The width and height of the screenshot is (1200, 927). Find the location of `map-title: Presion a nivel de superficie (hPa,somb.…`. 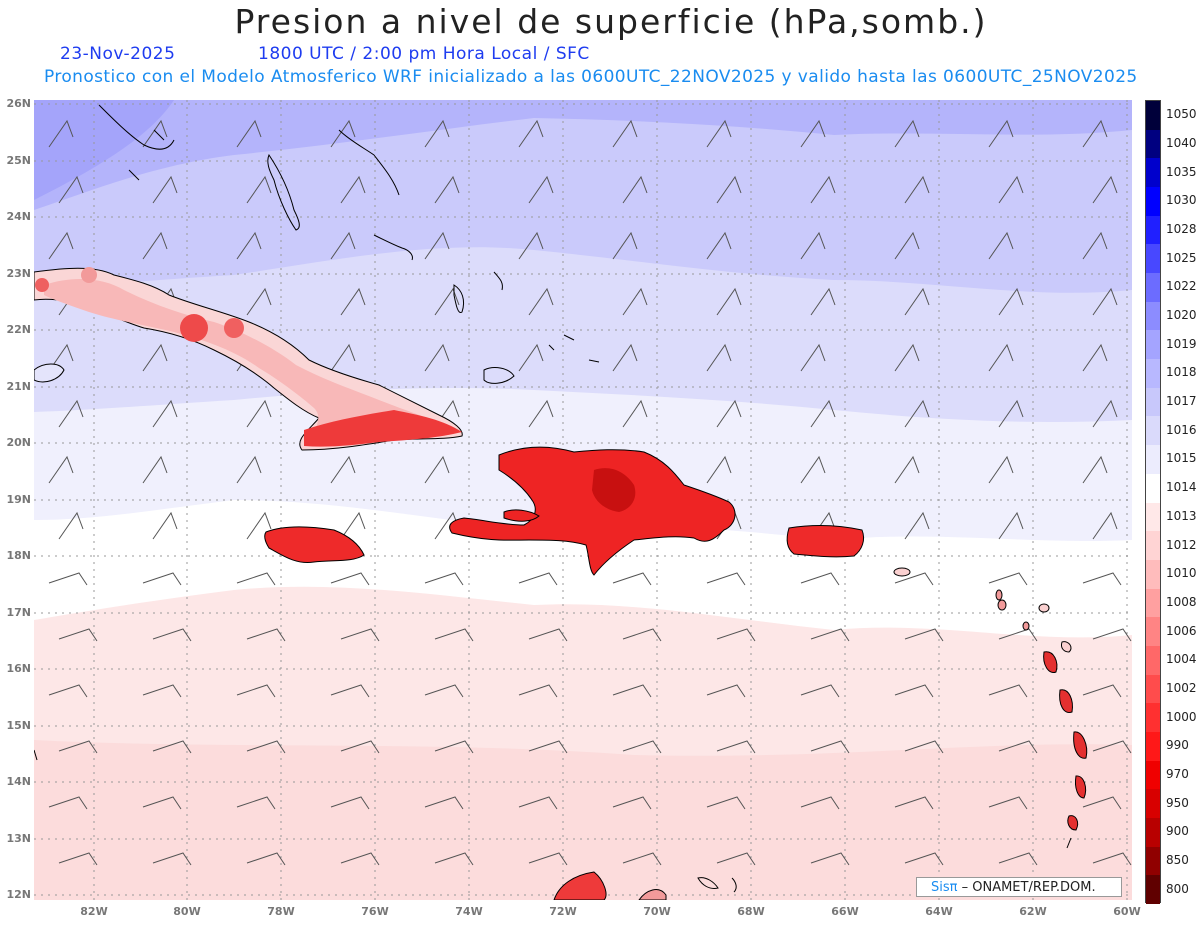

map-title: Presion a nivel de superficie (hPa,somb.… is located at coordinates (611, 21).